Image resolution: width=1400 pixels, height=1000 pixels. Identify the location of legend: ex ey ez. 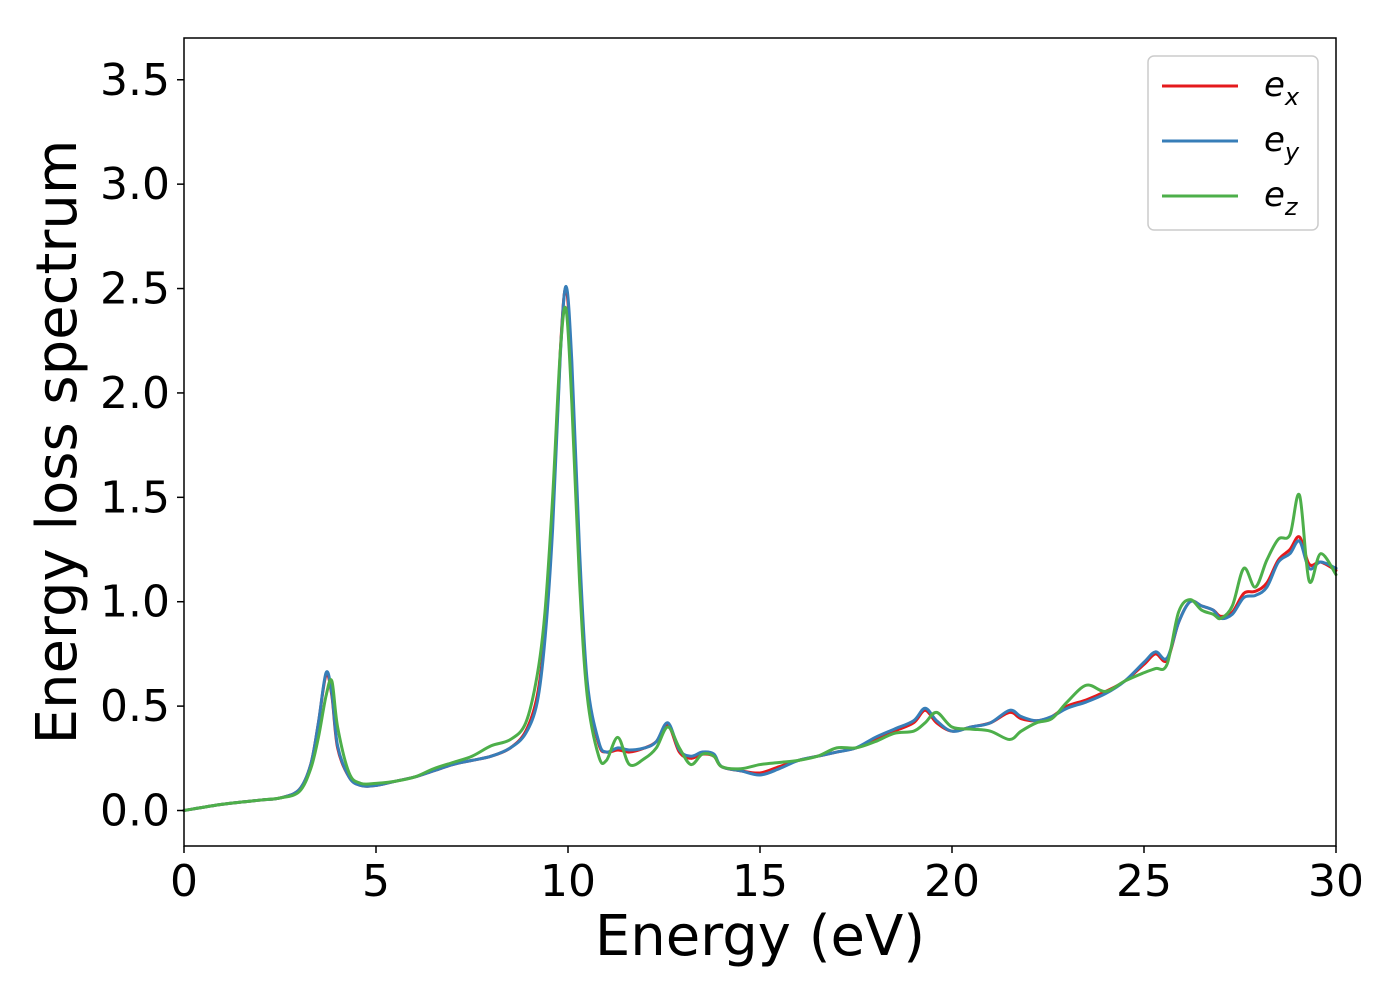
(1233, 143).